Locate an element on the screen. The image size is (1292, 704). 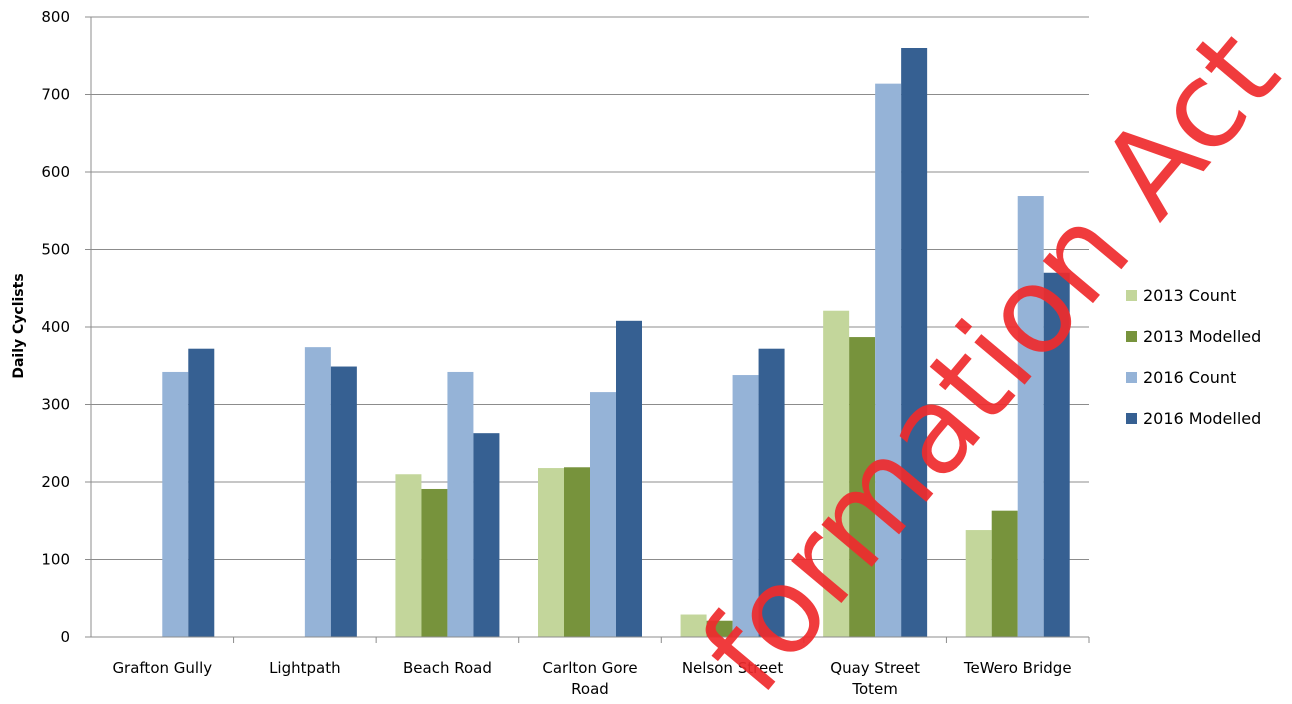
x-category-label: TeWero Bridge is located at coordinates (1017, 668).